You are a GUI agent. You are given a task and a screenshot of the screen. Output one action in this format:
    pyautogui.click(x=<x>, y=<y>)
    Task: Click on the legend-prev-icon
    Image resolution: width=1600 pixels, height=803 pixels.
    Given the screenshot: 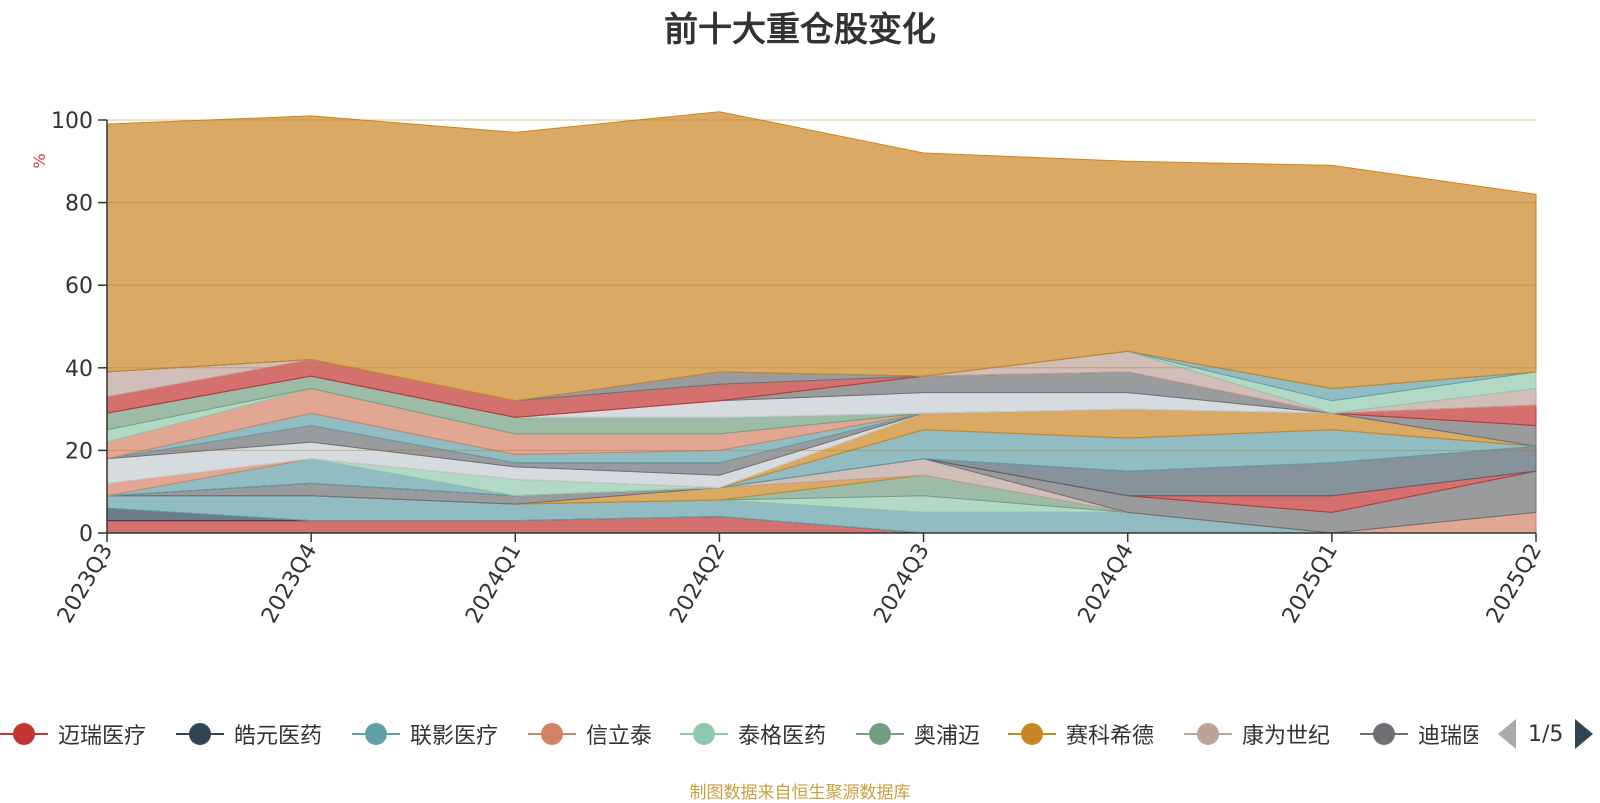 What is the action you would take?
    pyautogui.click(x=1507, y=734)
    